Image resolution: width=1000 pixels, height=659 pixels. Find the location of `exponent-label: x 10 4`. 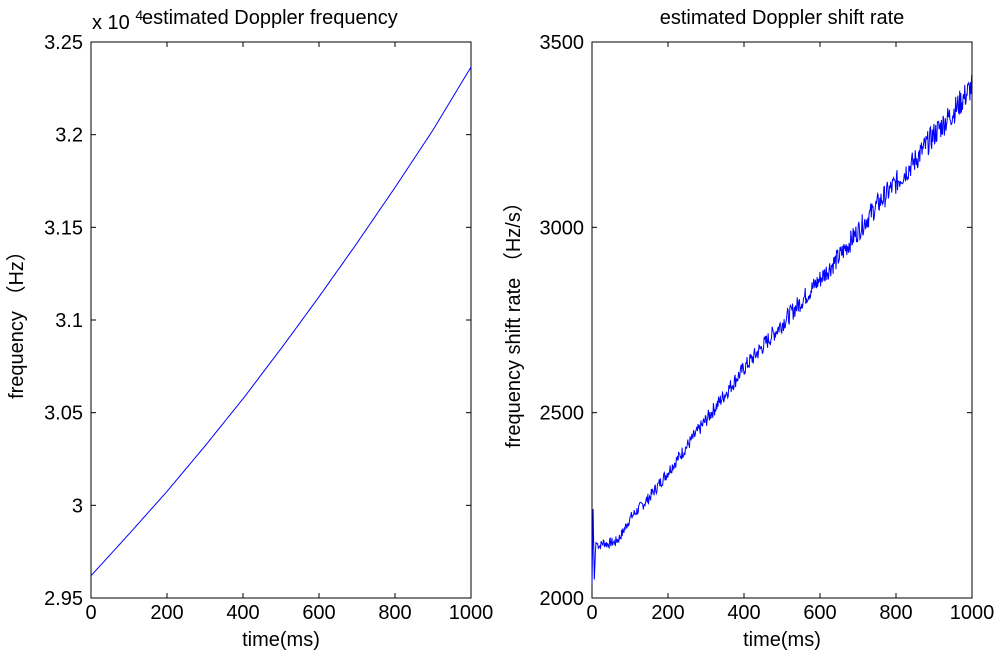

exponent-label: x 10 4 is located at coordinates (117, 20).